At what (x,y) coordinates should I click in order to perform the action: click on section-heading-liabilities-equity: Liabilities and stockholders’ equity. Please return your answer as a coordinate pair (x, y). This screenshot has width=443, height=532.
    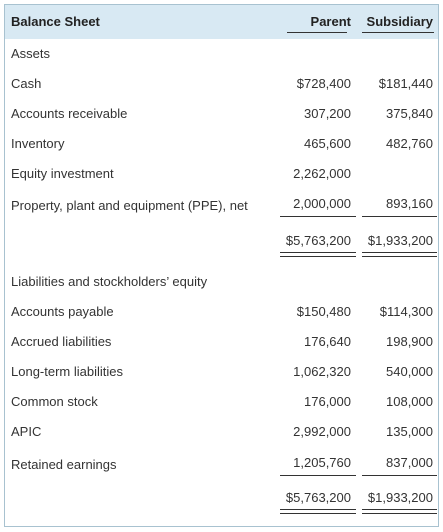
    Looking at the image, I should click on (109, 281).